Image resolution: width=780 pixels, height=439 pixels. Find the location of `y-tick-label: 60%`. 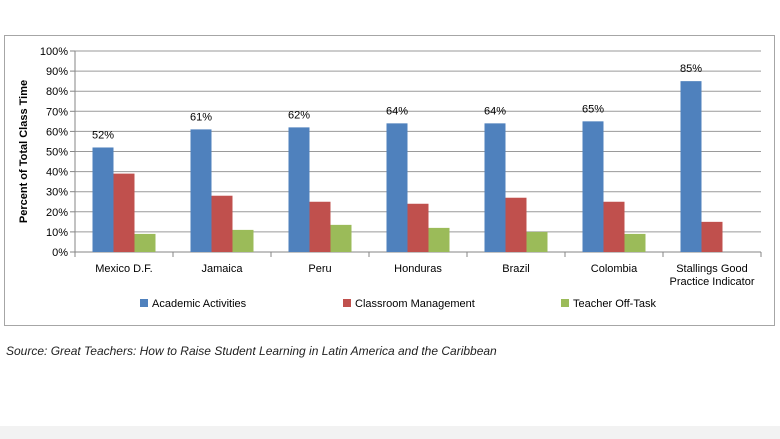

y-tick-label: 60% is located at coordinates (57, 132).